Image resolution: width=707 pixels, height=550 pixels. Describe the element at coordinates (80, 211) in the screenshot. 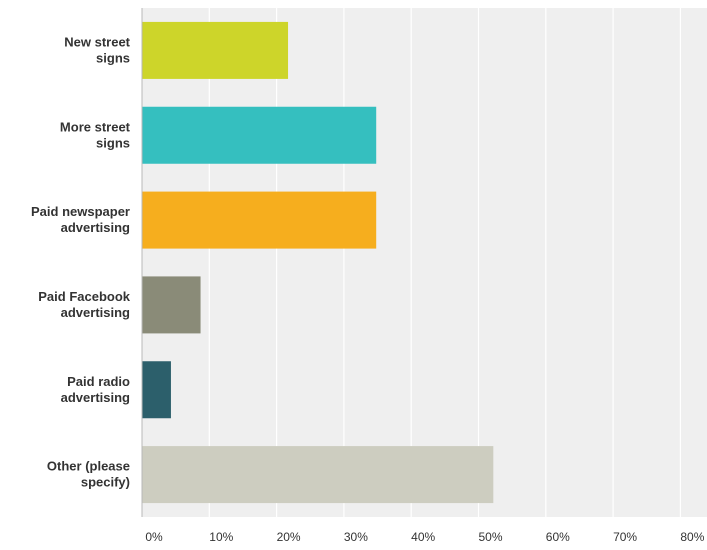

I see `category-label: Paid newspaper` at that location.